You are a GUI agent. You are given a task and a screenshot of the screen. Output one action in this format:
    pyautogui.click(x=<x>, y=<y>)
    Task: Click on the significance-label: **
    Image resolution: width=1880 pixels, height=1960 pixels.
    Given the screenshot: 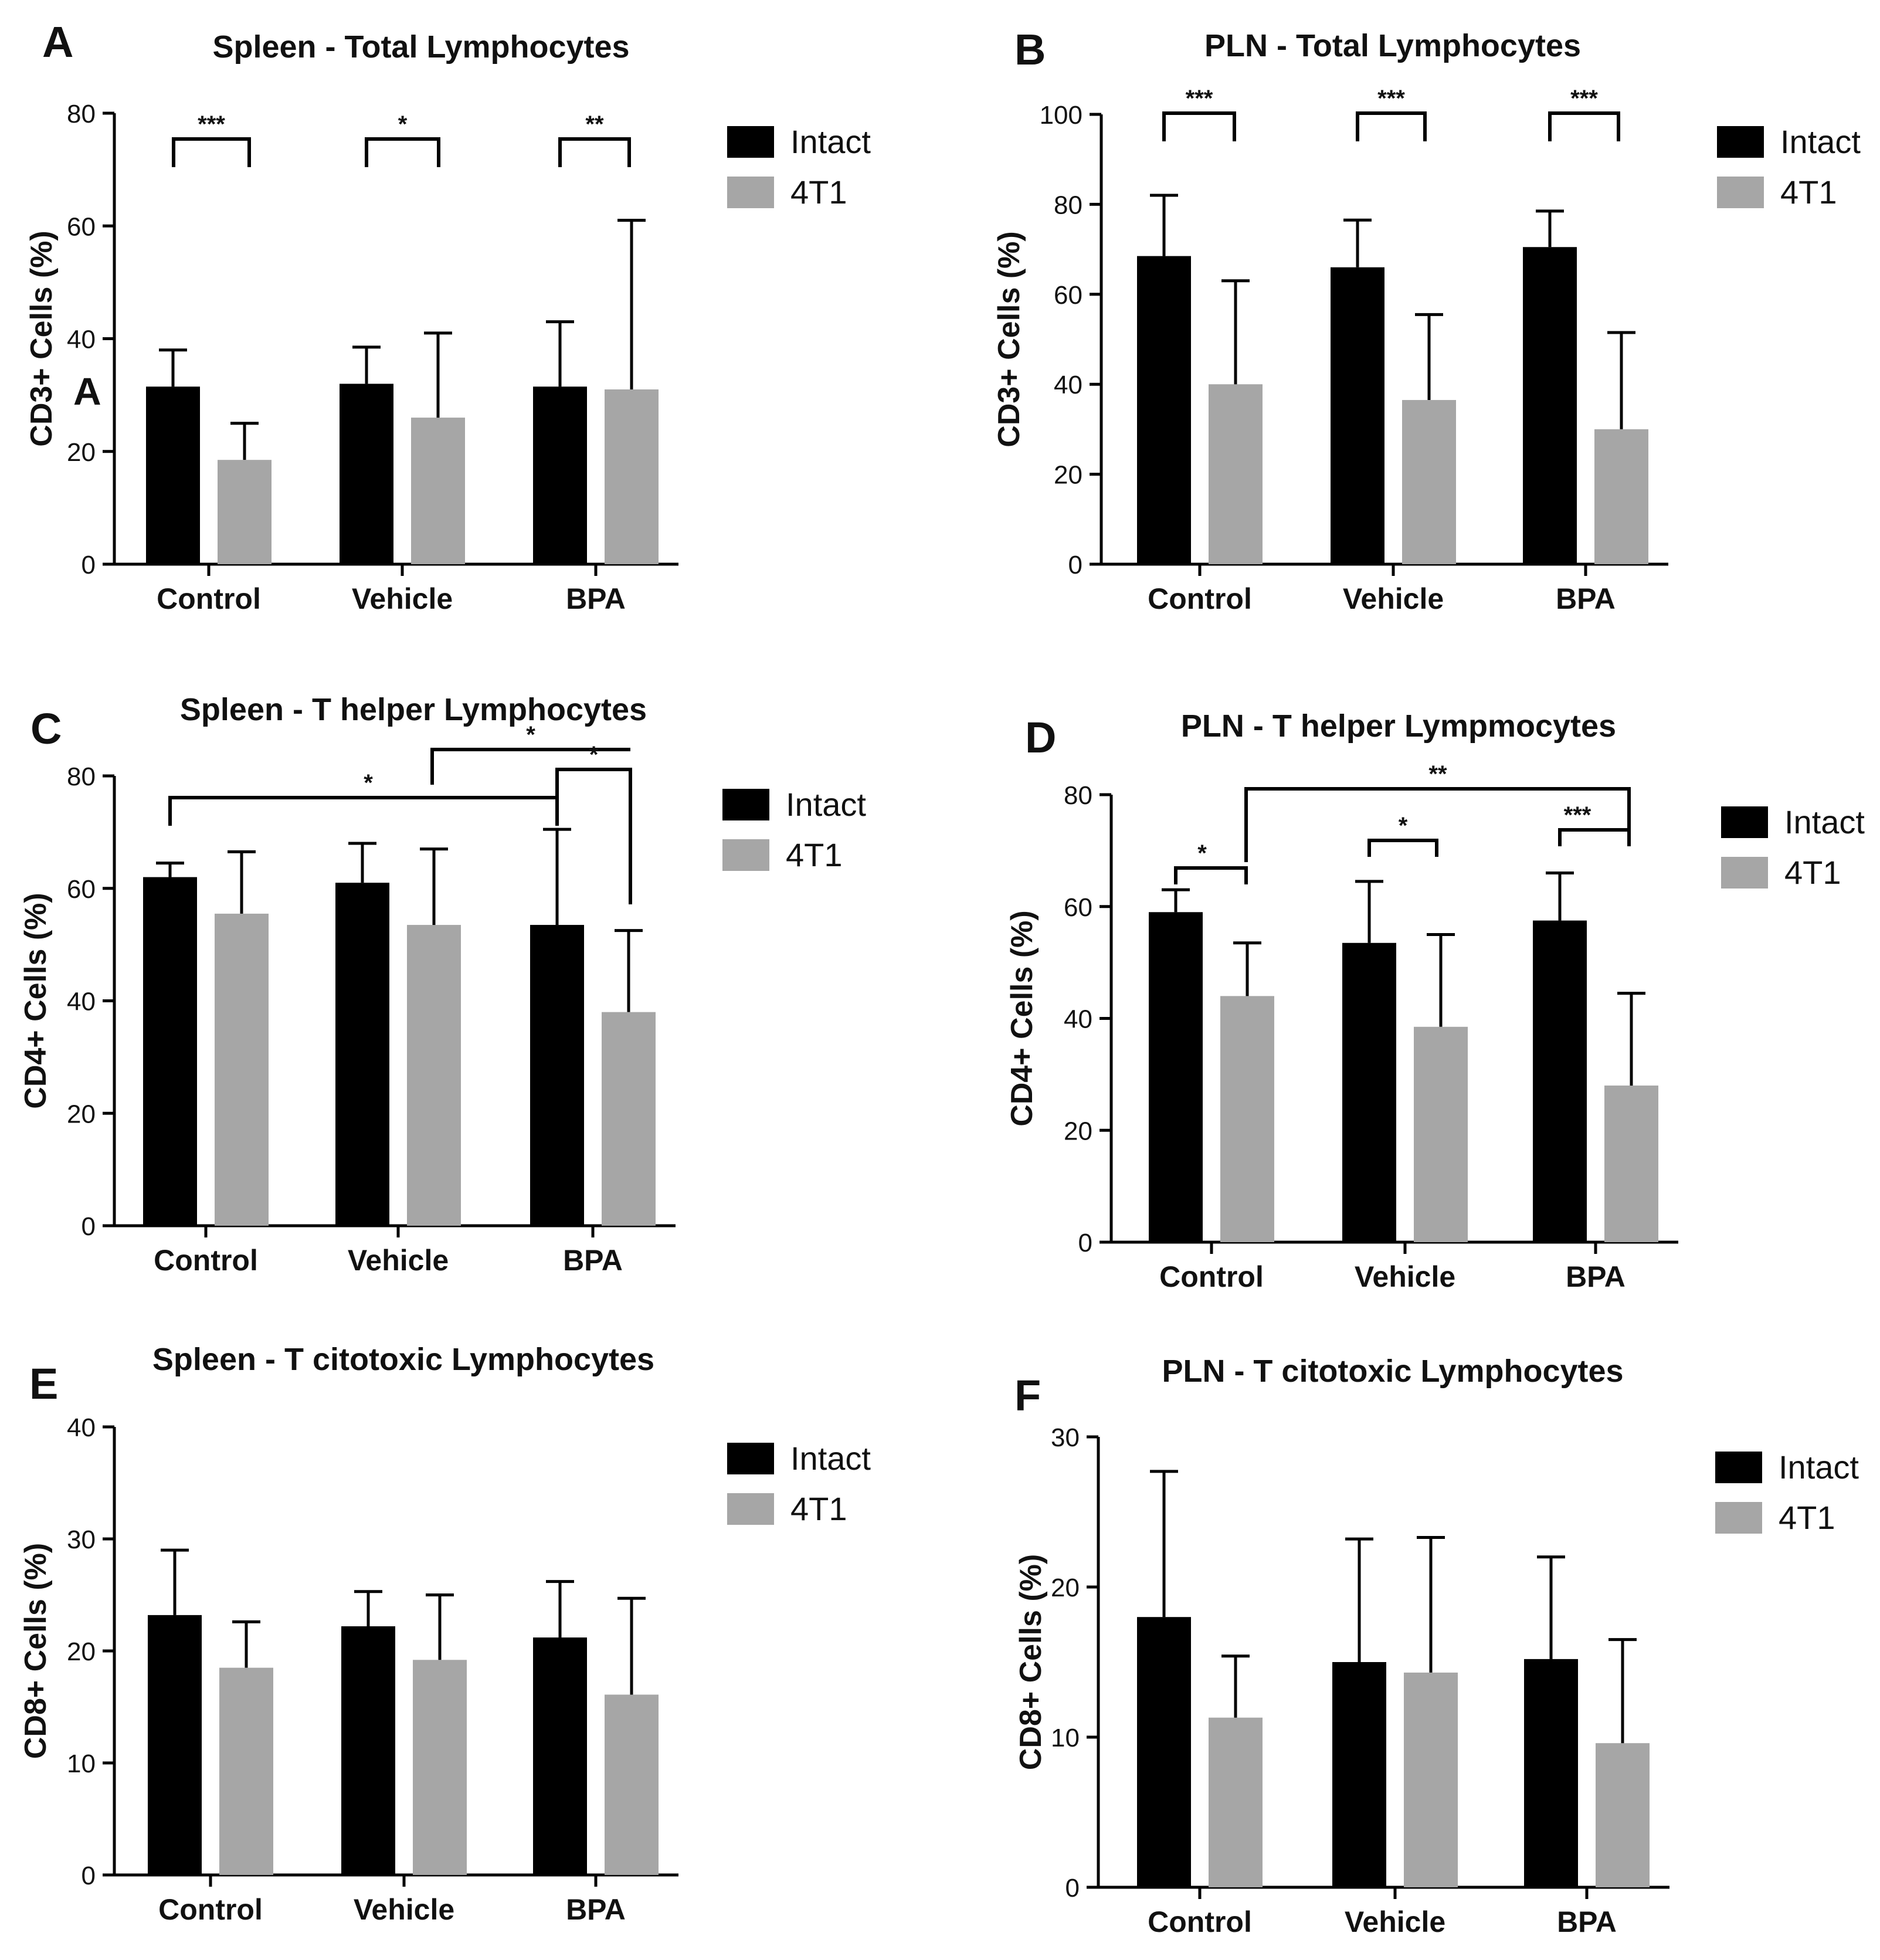 What is the action you would take?
    pyautogui.click(x=594, y=124)
    